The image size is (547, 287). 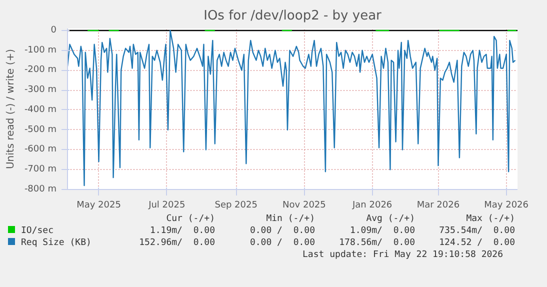 What do you see at coordinates (476, 243) in the screenshot?
I see `text: 124.52 / 0.00` at bounding box center [476, 243].